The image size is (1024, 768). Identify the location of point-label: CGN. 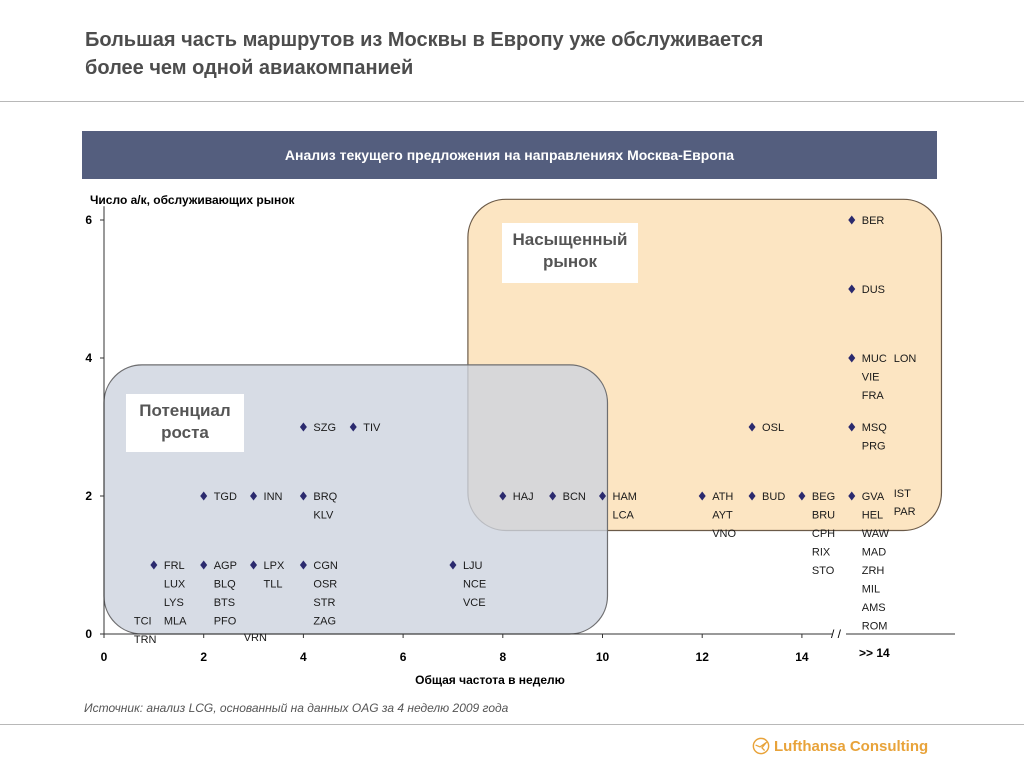
(325, 566).